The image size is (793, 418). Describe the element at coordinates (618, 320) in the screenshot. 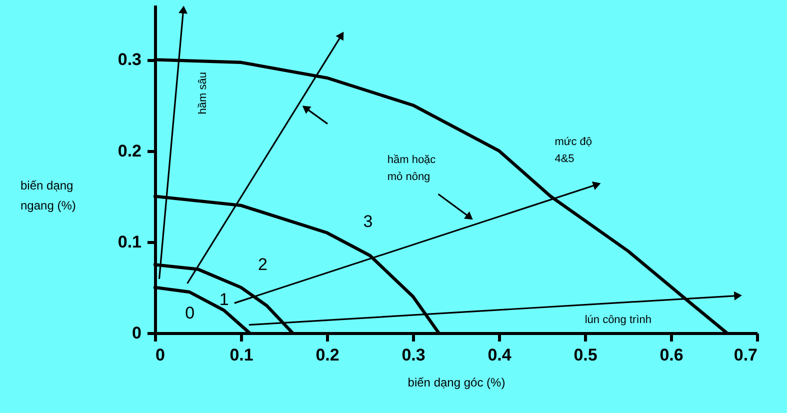

I see `annotation: lún công trình` at that location.